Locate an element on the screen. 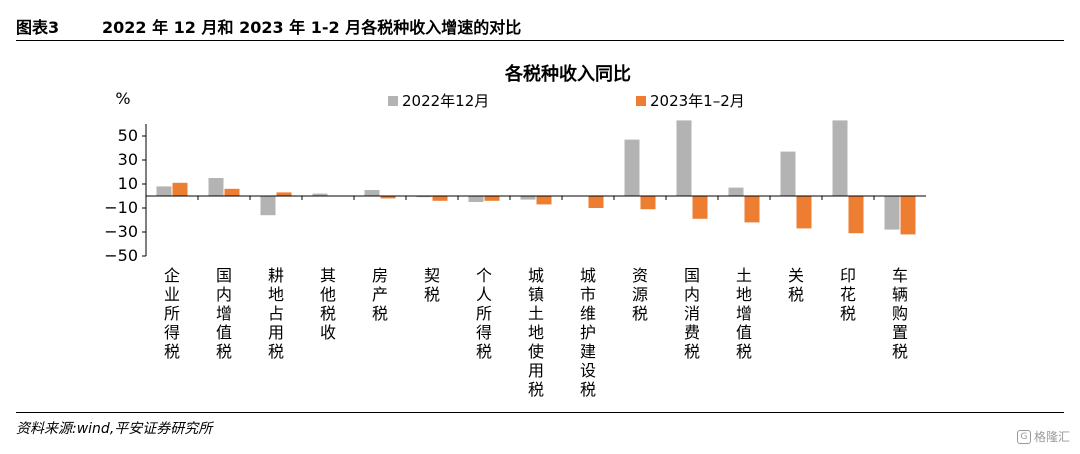 This screenshot has height=454, width=1080. source-note: 资料来源:wind,平安证券研究所 is located at coordinates (114, 429).